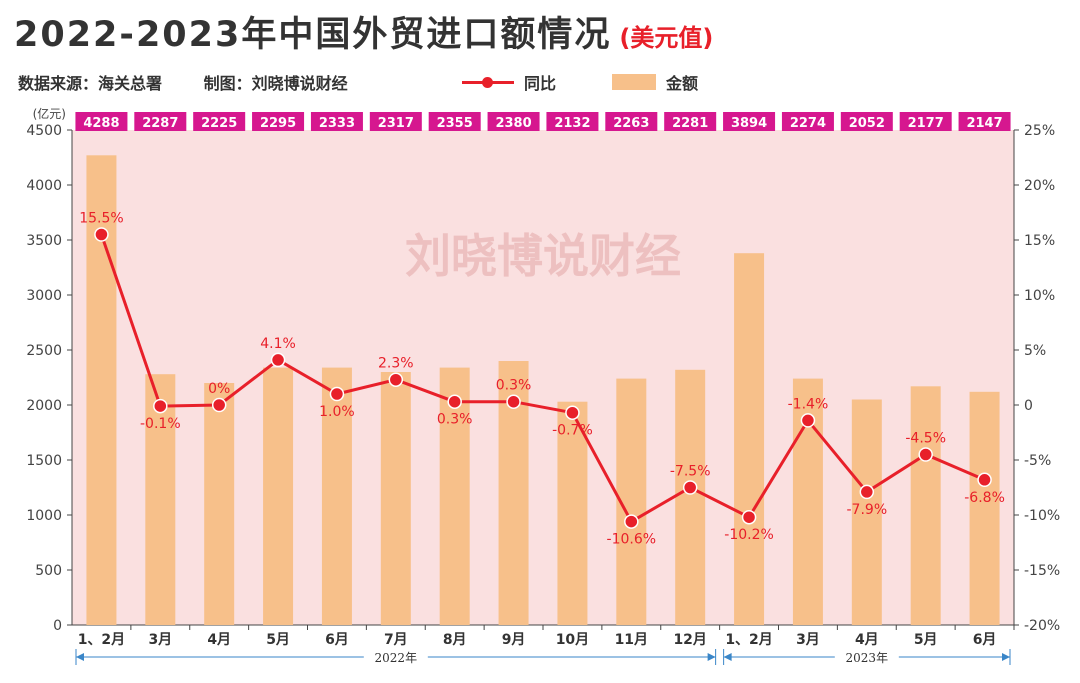 The width and height of the screenshot is (1080, 683). Describe the element at coordinates (44, 241) in the screenshot. I see `y-left-tick-label: 3500` at that location.